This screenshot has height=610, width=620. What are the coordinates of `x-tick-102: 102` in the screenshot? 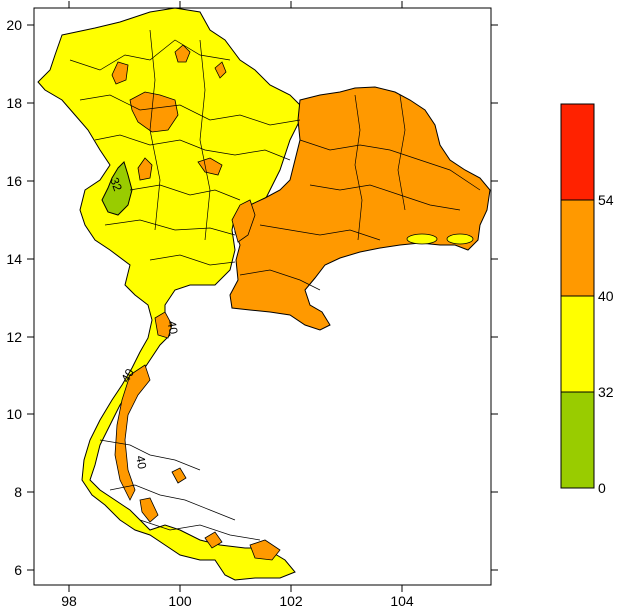 It's located at (291, 601).